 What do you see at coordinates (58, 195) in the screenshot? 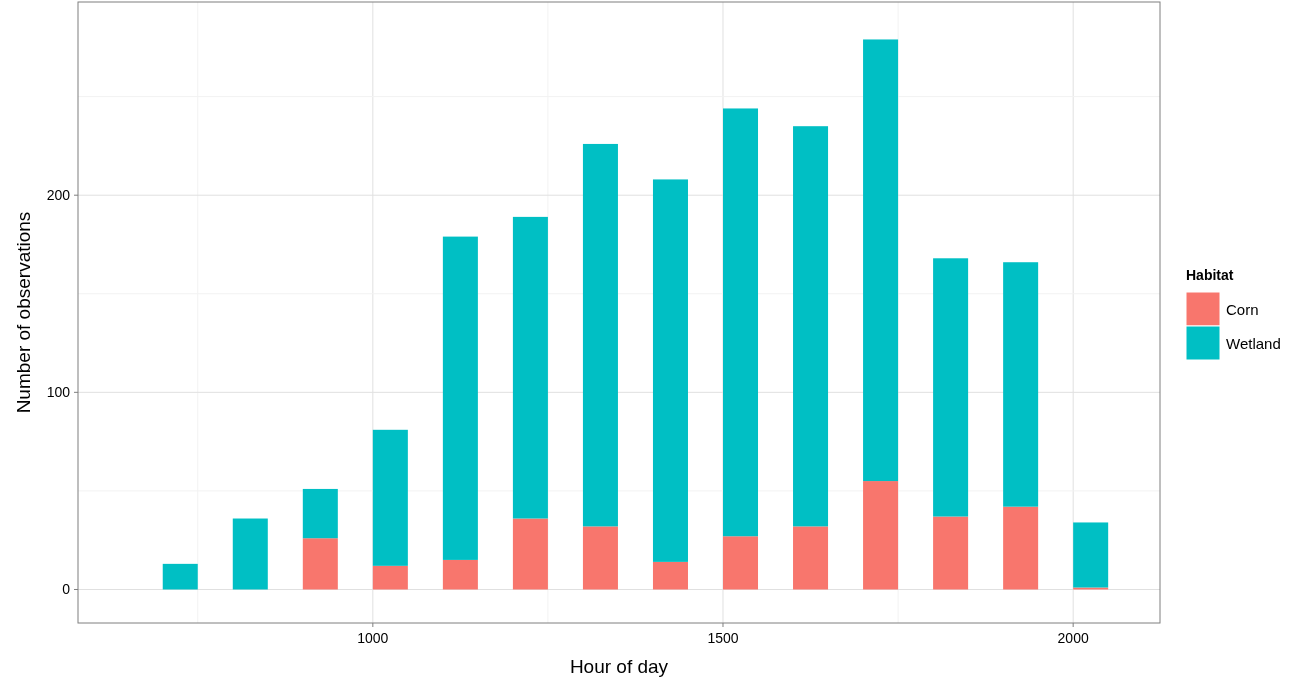
I see `y-tick-label: 200` at bounding box center [58, 195].